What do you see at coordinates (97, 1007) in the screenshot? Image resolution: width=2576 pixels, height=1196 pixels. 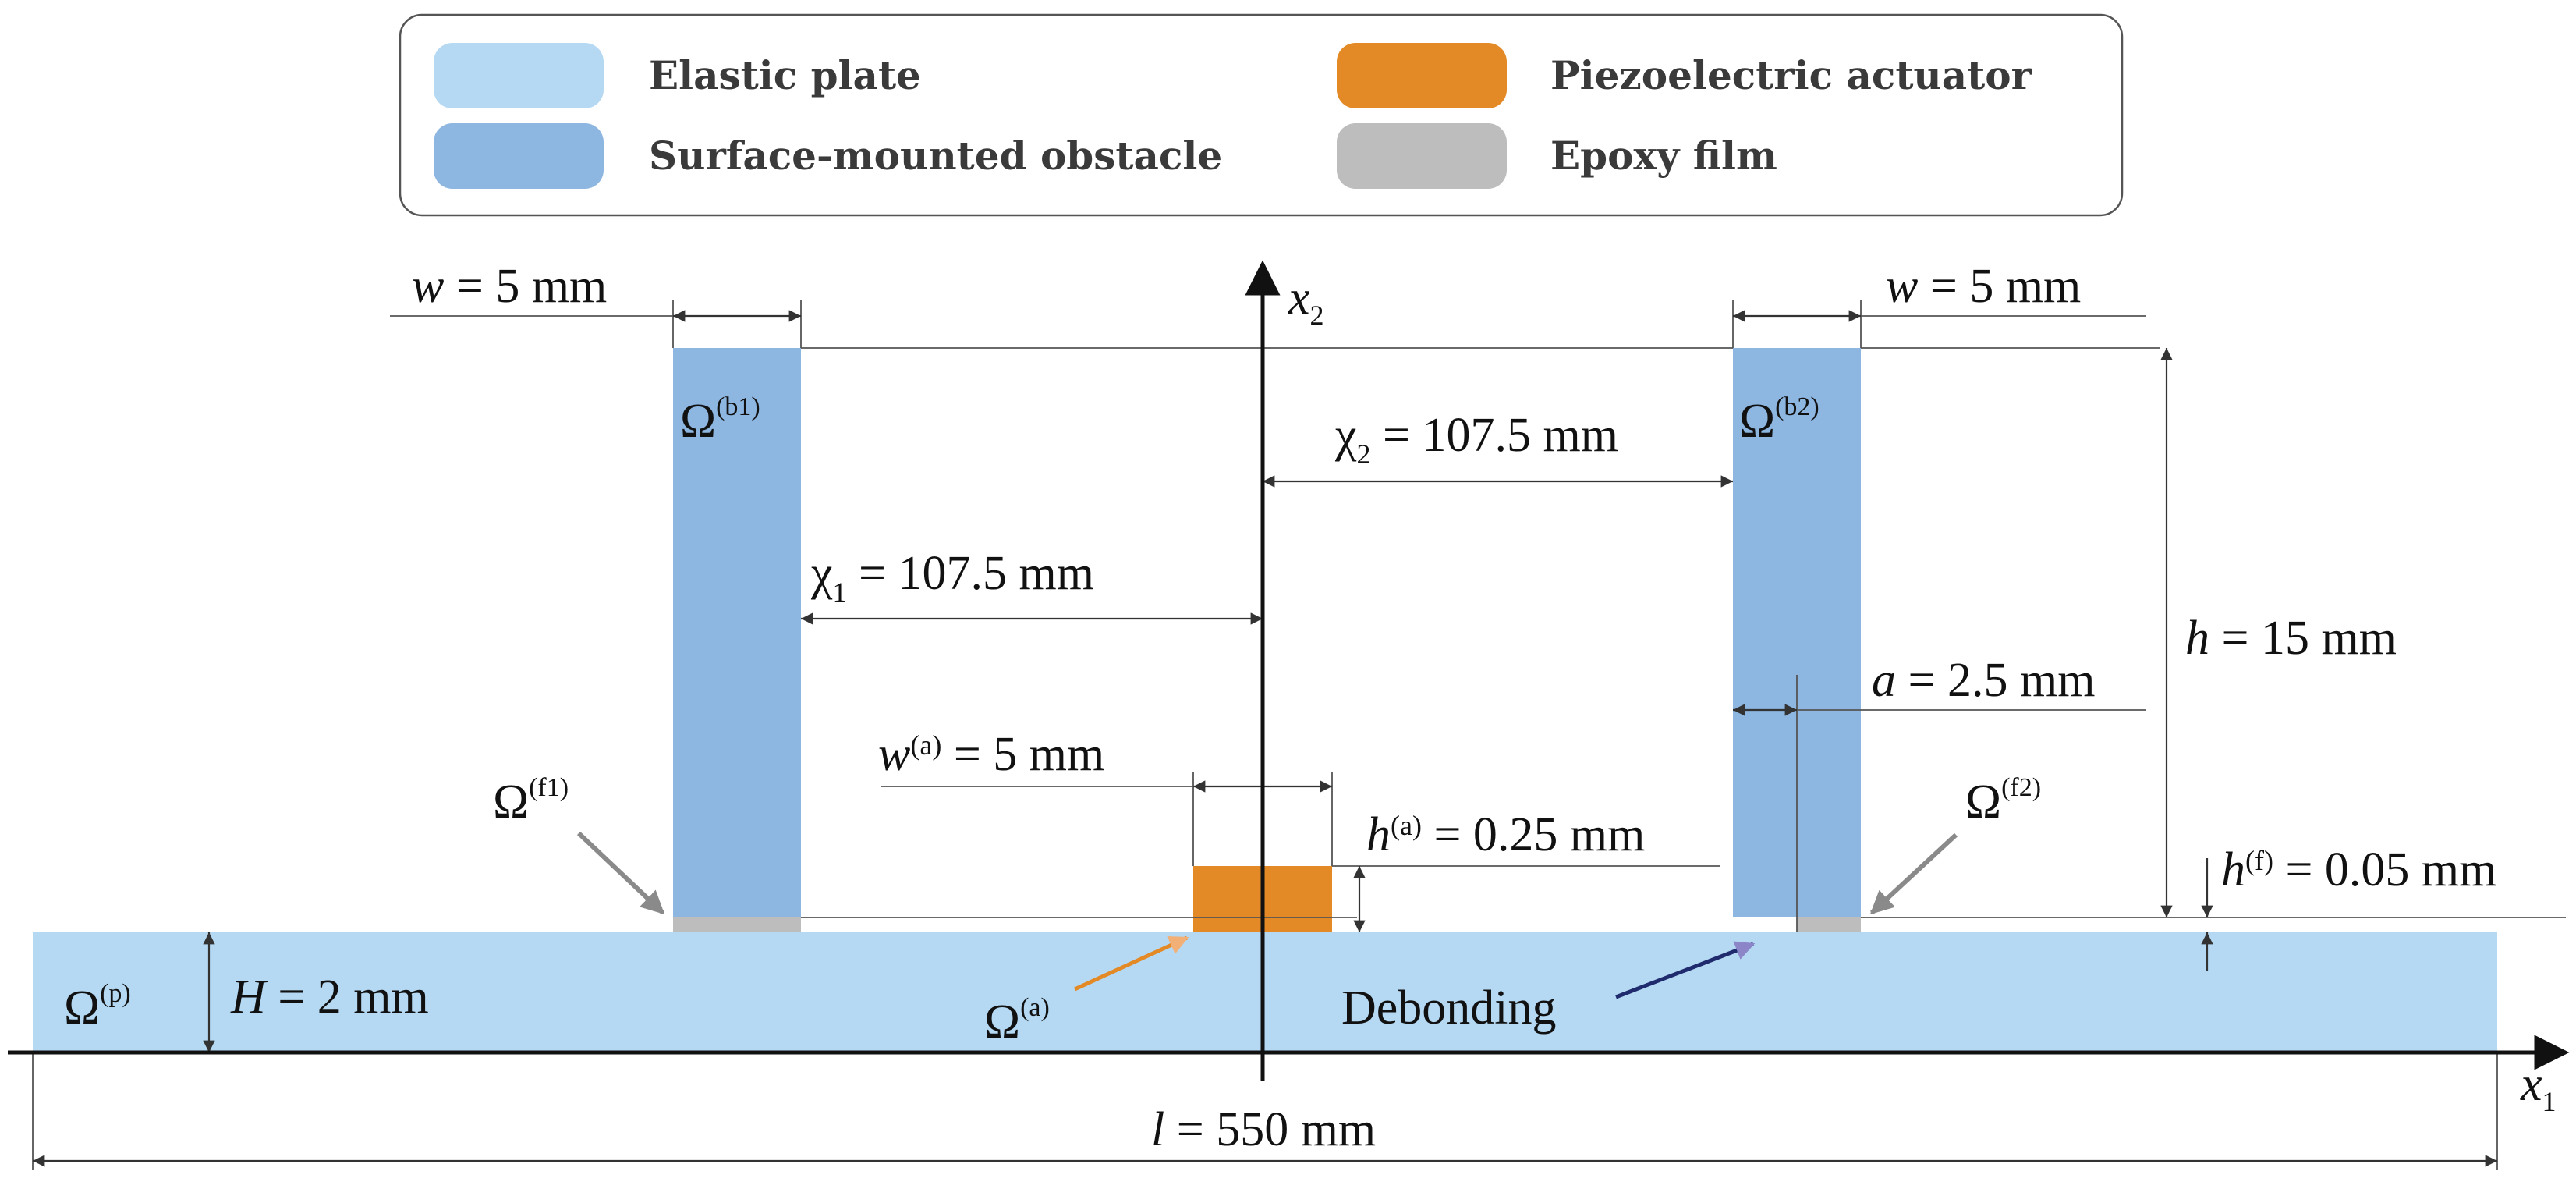 I see `omega-p-label: Ω(p)` at bounding box center [97, 1007].